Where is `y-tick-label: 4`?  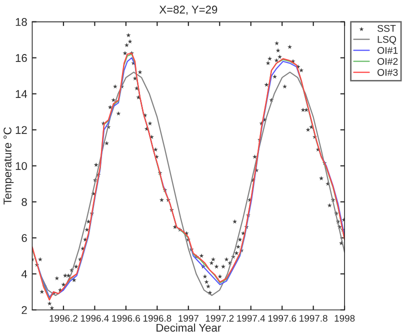 y-tick-label: 4 is located at coordinates (24, 274).